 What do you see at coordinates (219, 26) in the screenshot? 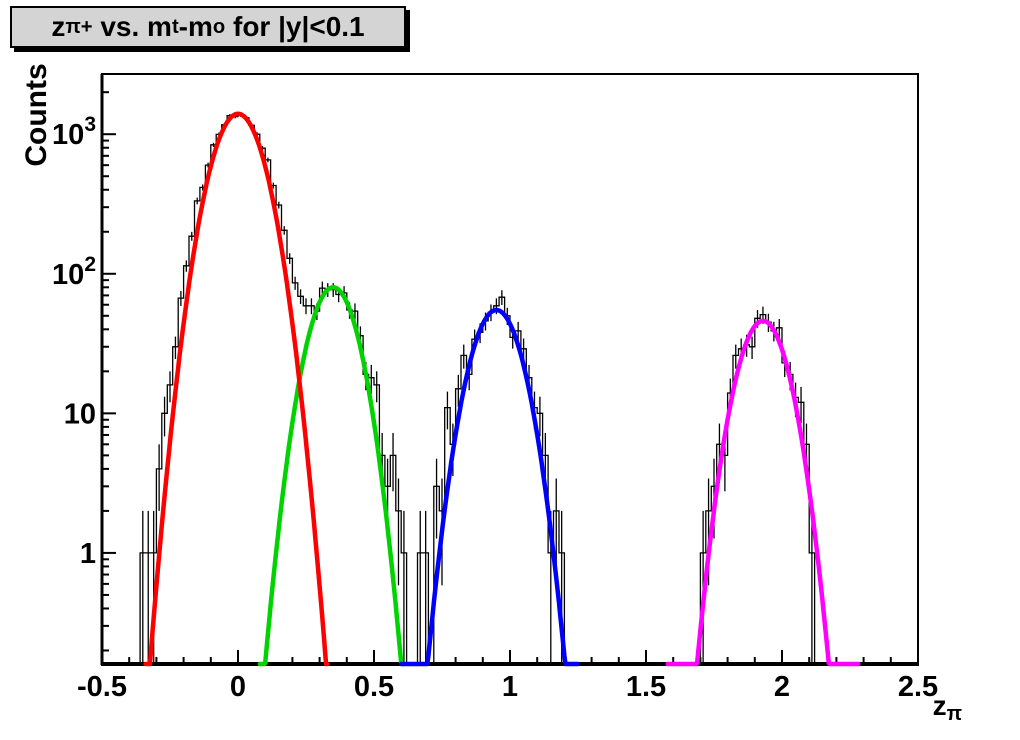
I see `title-sub-3: o` at bounding box center [219, 26].